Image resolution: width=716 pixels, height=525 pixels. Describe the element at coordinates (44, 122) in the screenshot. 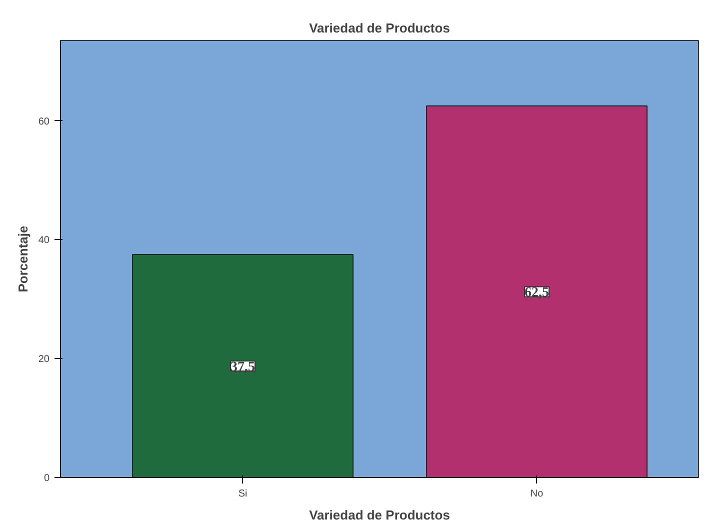

I see `y-tick-label: 60` at that location.